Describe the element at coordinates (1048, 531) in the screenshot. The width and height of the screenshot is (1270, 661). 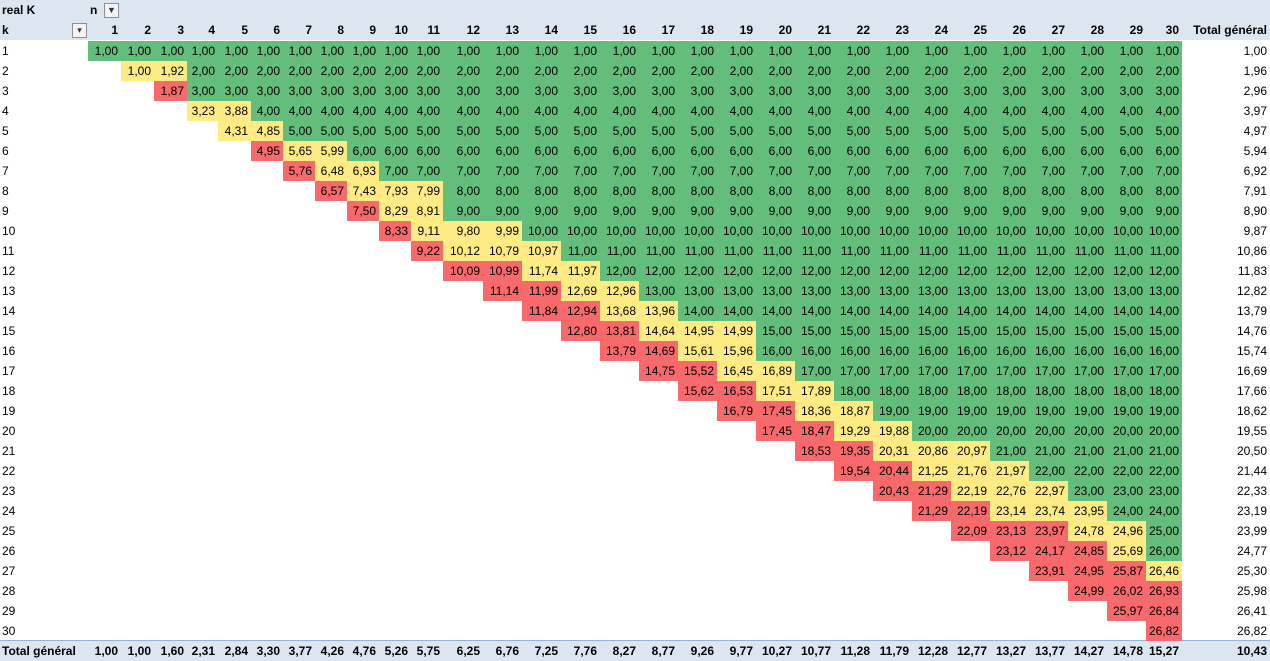
I see `pivot-cell: 23,97` at that location.